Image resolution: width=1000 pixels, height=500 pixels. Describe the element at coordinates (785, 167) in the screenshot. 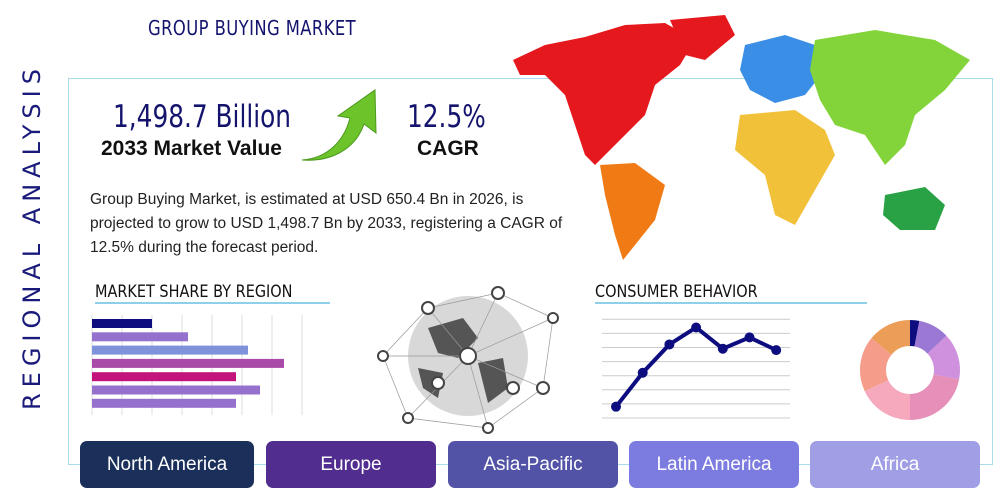

I see `map-africa` at that location.